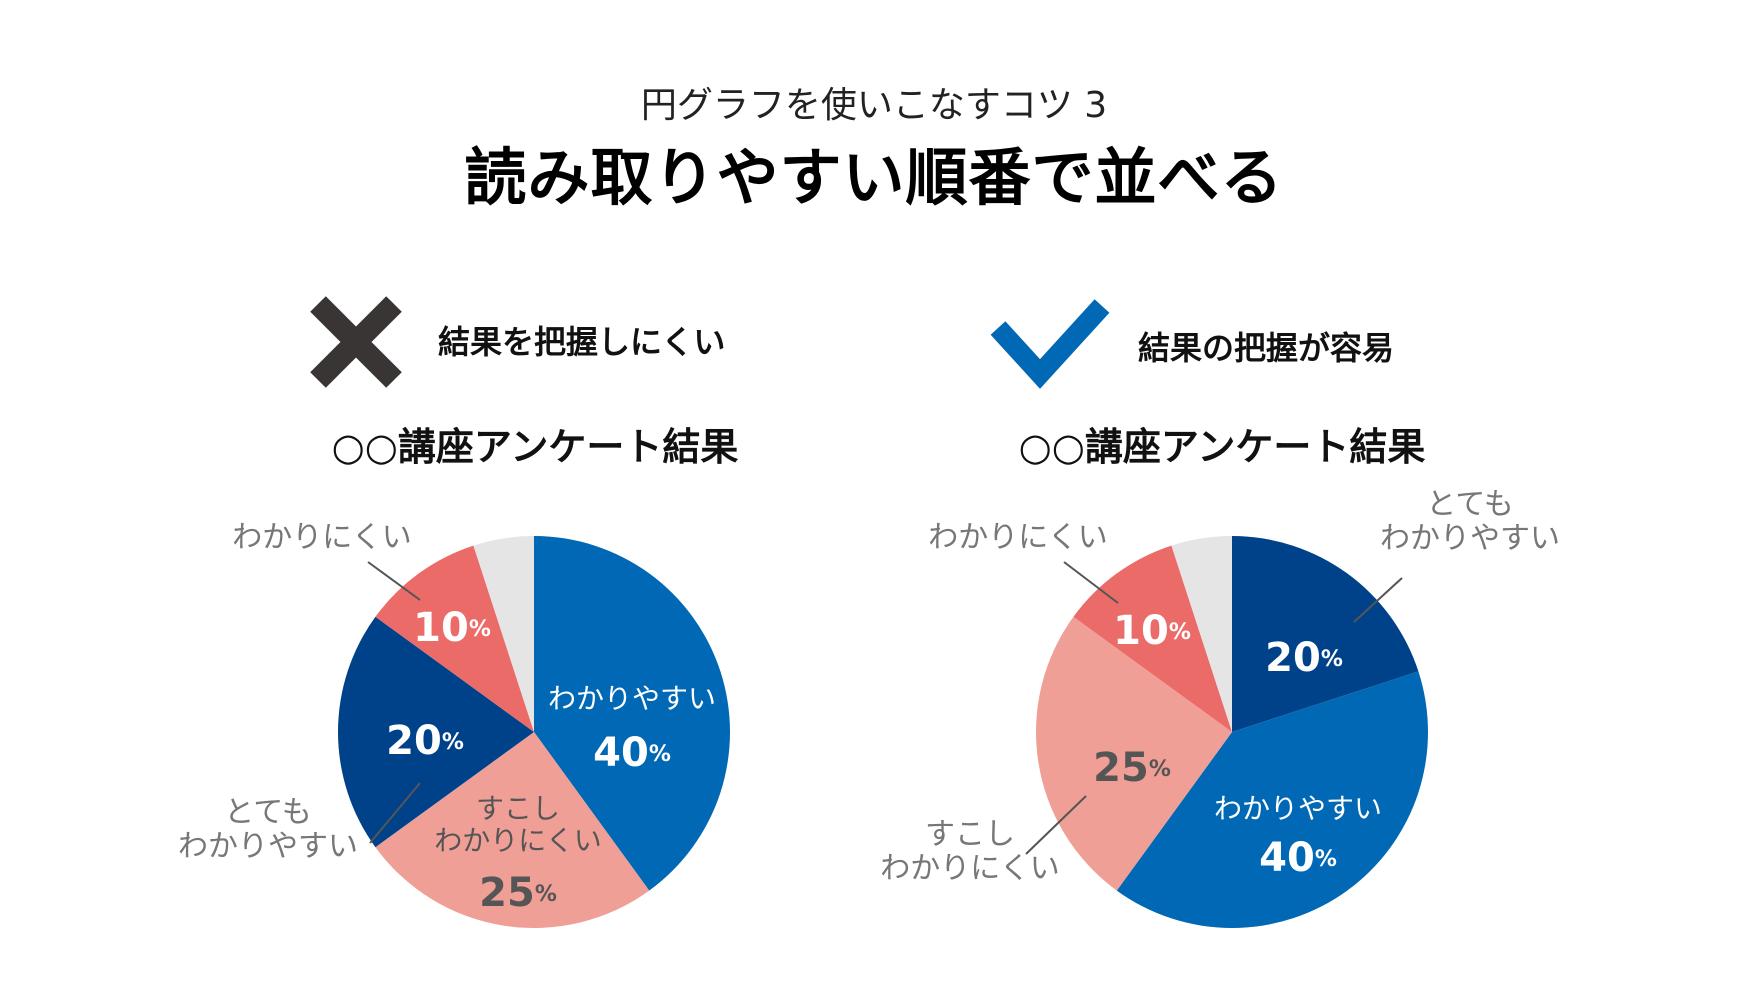  Describe the element at coordinates (1222, 447) in the screenshot. I see `chart-title-right: ○○講座アンケート結果` at that location.